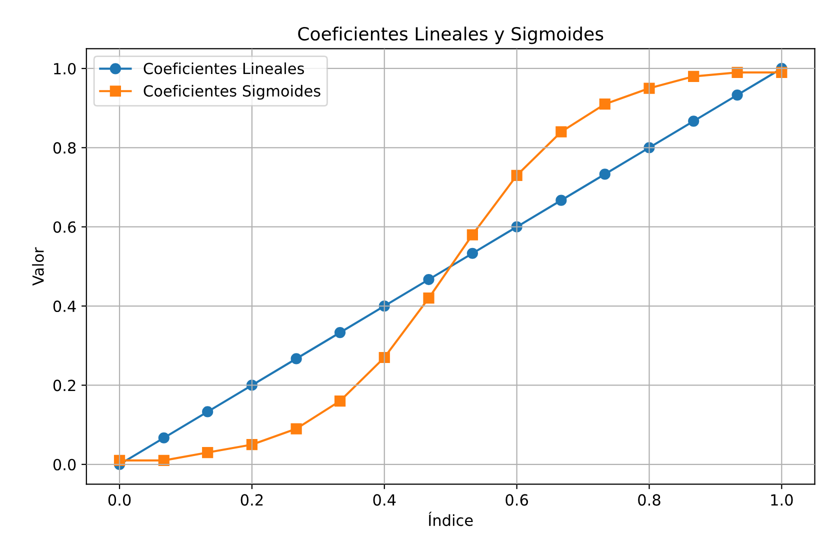  What do you see at coordinates (224, 68) in the screenshot?
I see `legend-label: Coeficientes Lineales` at bounding box center [224, 68].